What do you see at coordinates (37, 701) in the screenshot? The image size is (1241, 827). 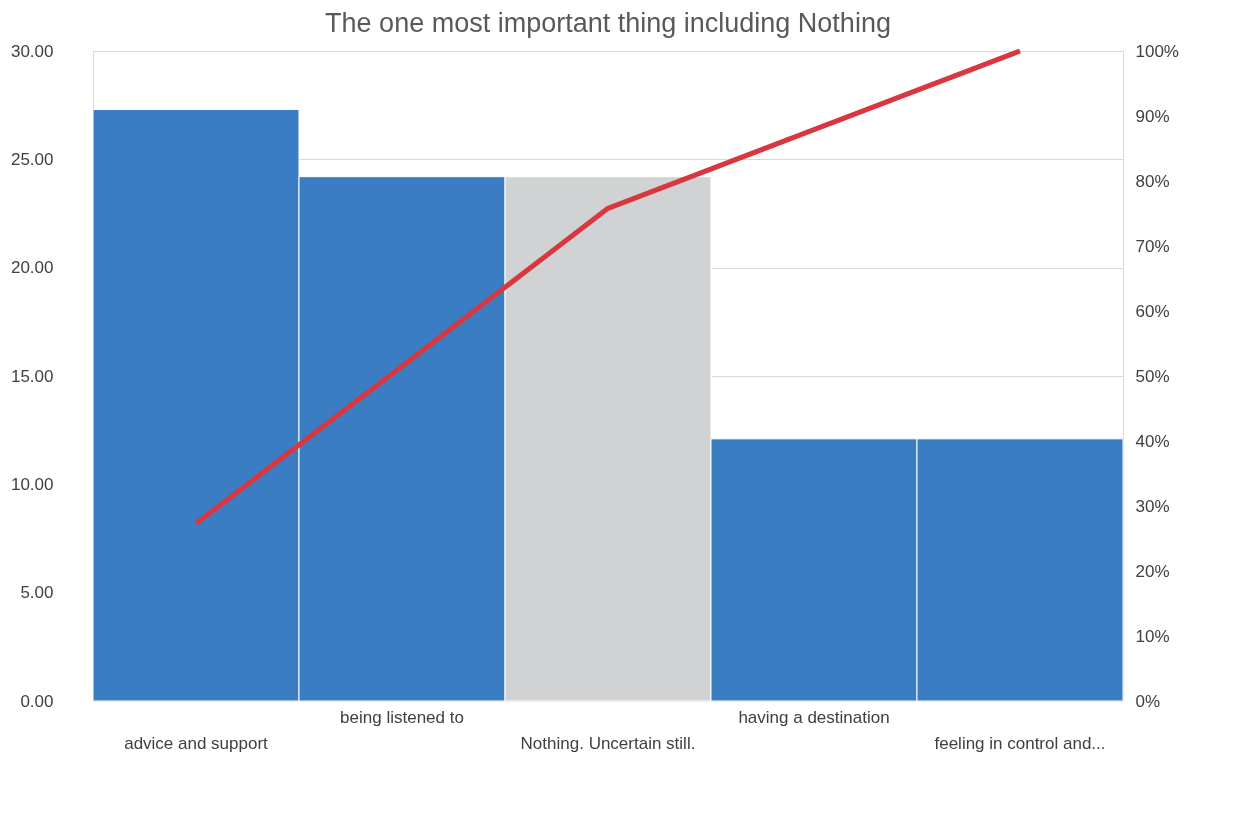 I see `y-tick-label: 0.00` at bounding box center [37, 701].